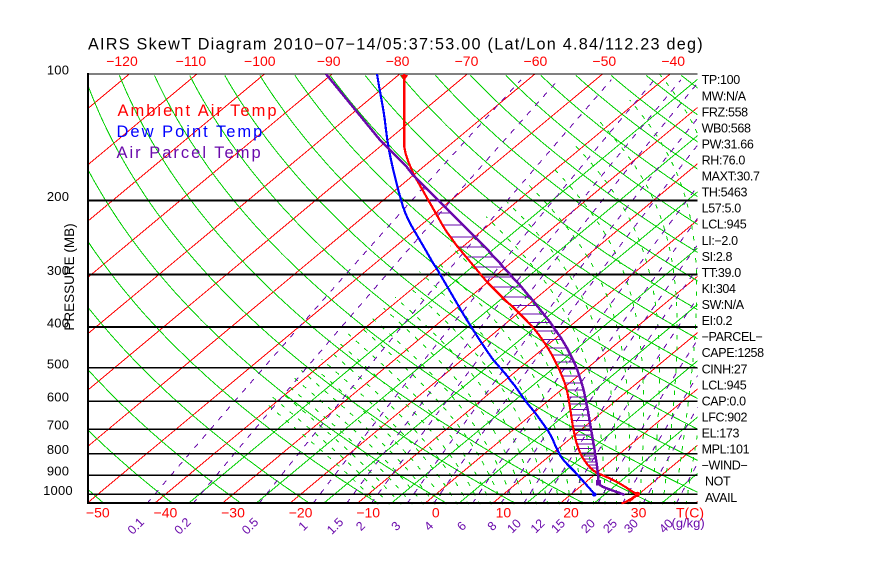 This screenshot has height=565, width=870. Describe the element at coordinates (725, 193) in the screenshot. I see `svg-text: TH:5463` at that location.